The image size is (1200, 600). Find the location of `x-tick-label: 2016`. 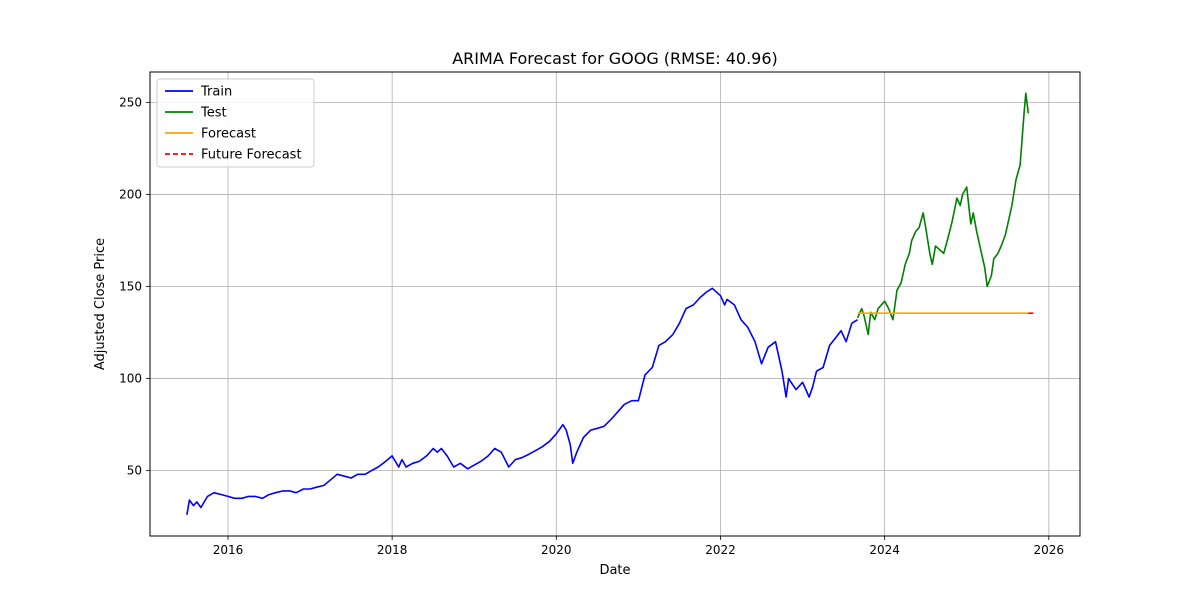

x-tick-label: 2016 is located at coordinates (228, 550).